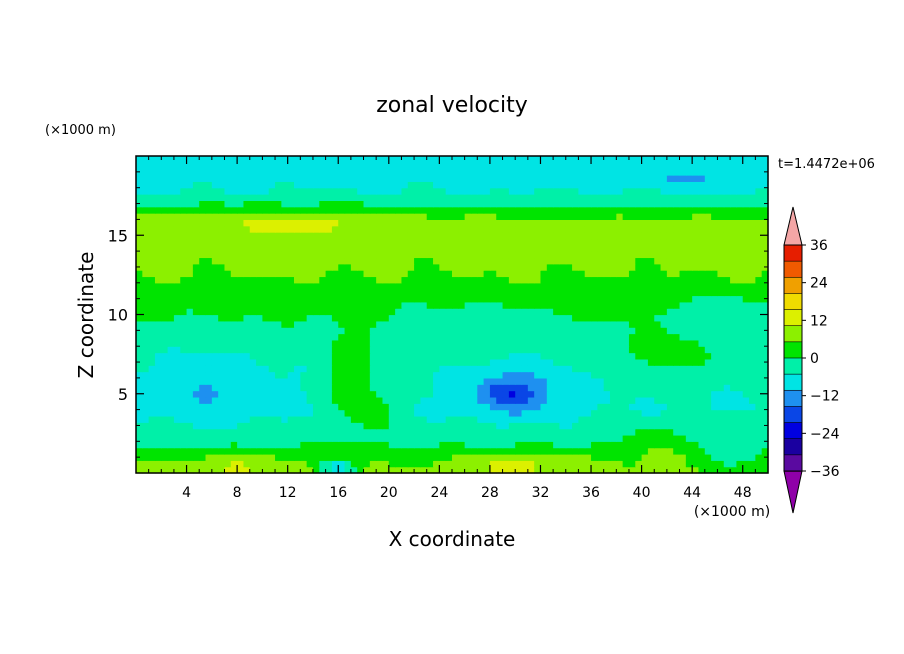 The image size is (904, 654). What do you see at coordinates (826, 164) in the screenshot?
I see `time-label: t=1.4472e+06` at bounding box center [826, 164].